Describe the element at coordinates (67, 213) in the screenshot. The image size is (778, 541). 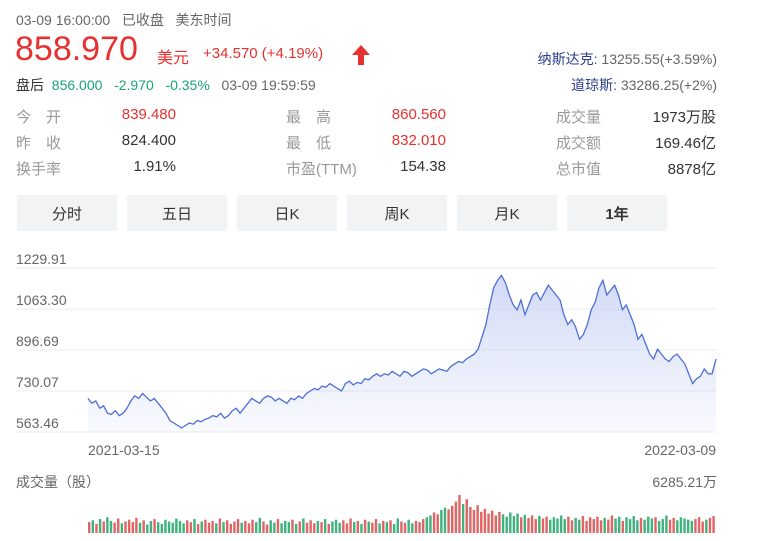
I see `tab-period: 分时` at that location.